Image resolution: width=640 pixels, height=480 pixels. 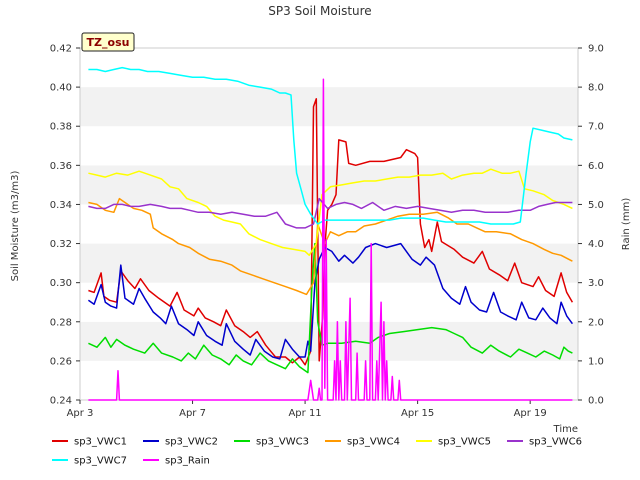 What do you see at coordinates (596, 127) in the screenshot?
I see `y2-tick-label: 7.0` at bounding box center [596, 127].